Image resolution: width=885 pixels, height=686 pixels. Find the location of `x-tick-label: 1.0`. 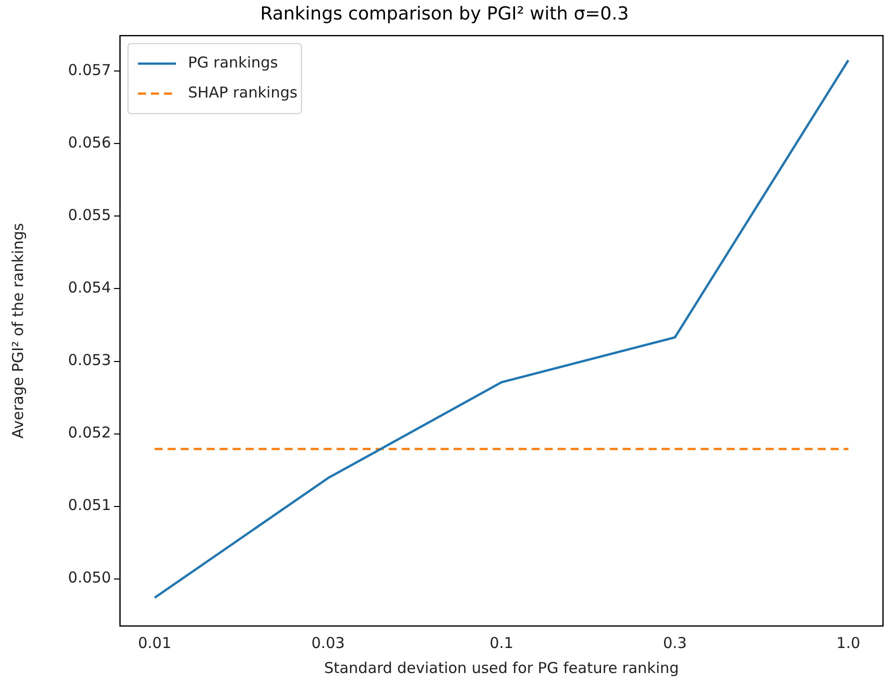

x-tick-label: 1.0 is located at coordinates (848, 643).